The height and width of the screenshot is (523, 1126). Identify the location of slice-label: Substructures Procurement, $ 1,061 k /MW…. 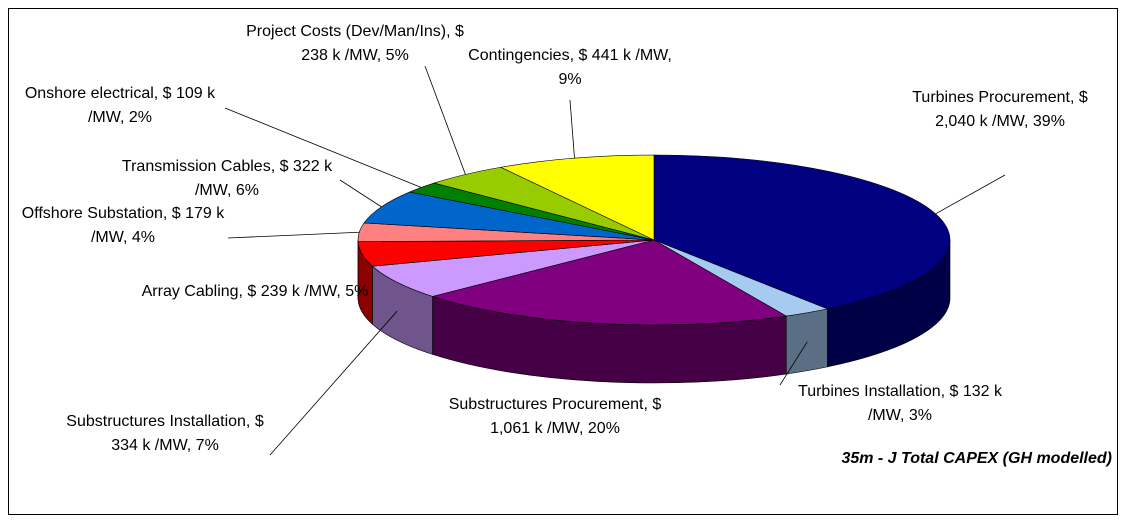
(555, 416).